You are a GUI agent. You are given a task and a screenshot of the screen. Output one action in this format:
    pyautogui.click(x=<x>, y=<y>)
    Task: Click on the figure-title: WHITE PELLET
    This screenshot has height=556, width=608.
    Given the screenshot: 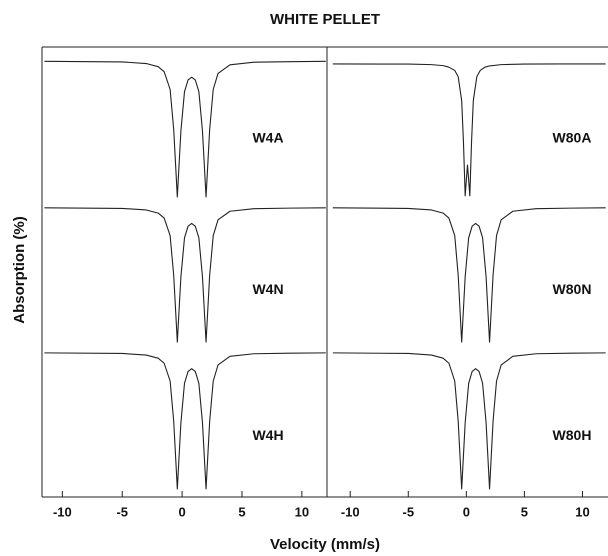 What is the action you would take?
    pyautogui.click(x=325, y=19)
    